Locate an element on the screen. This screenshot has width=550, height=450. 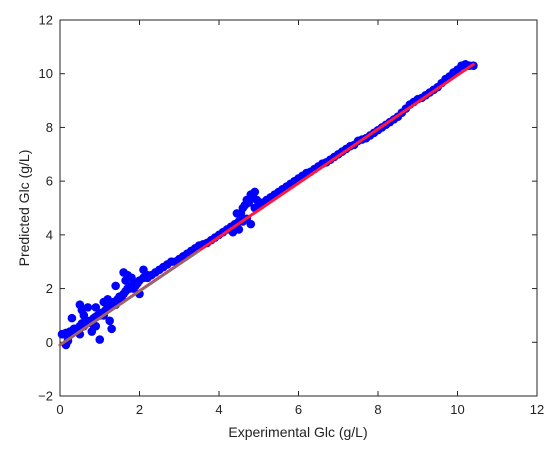
x-axis-label: Experimental Glc (g/L) is located at coordinates (297, 432).